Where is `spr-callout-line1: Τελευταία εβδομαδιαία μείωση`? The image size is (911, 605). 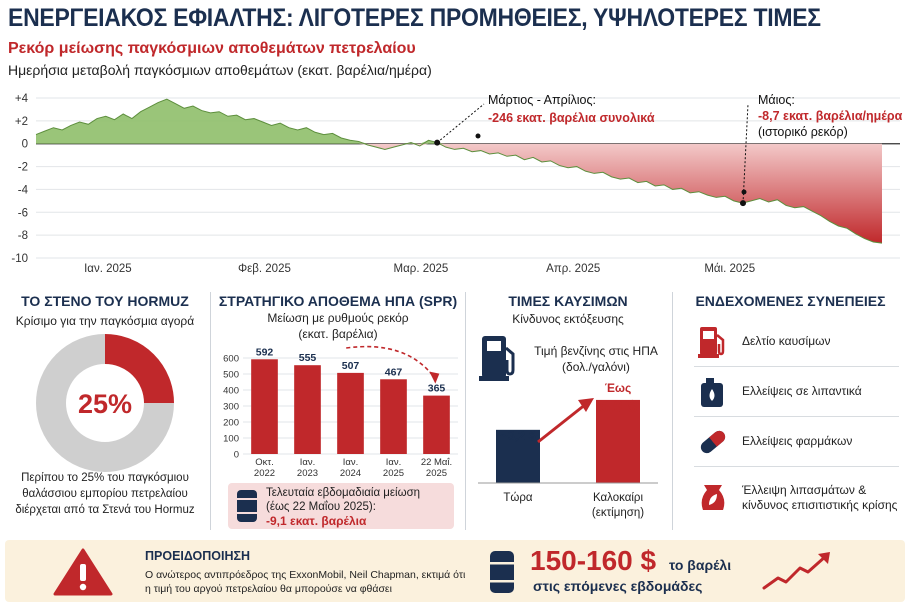 spr-callout-line1: Τελευταία εβδομαδιαία μείωση is located at coordinates (343, 493).